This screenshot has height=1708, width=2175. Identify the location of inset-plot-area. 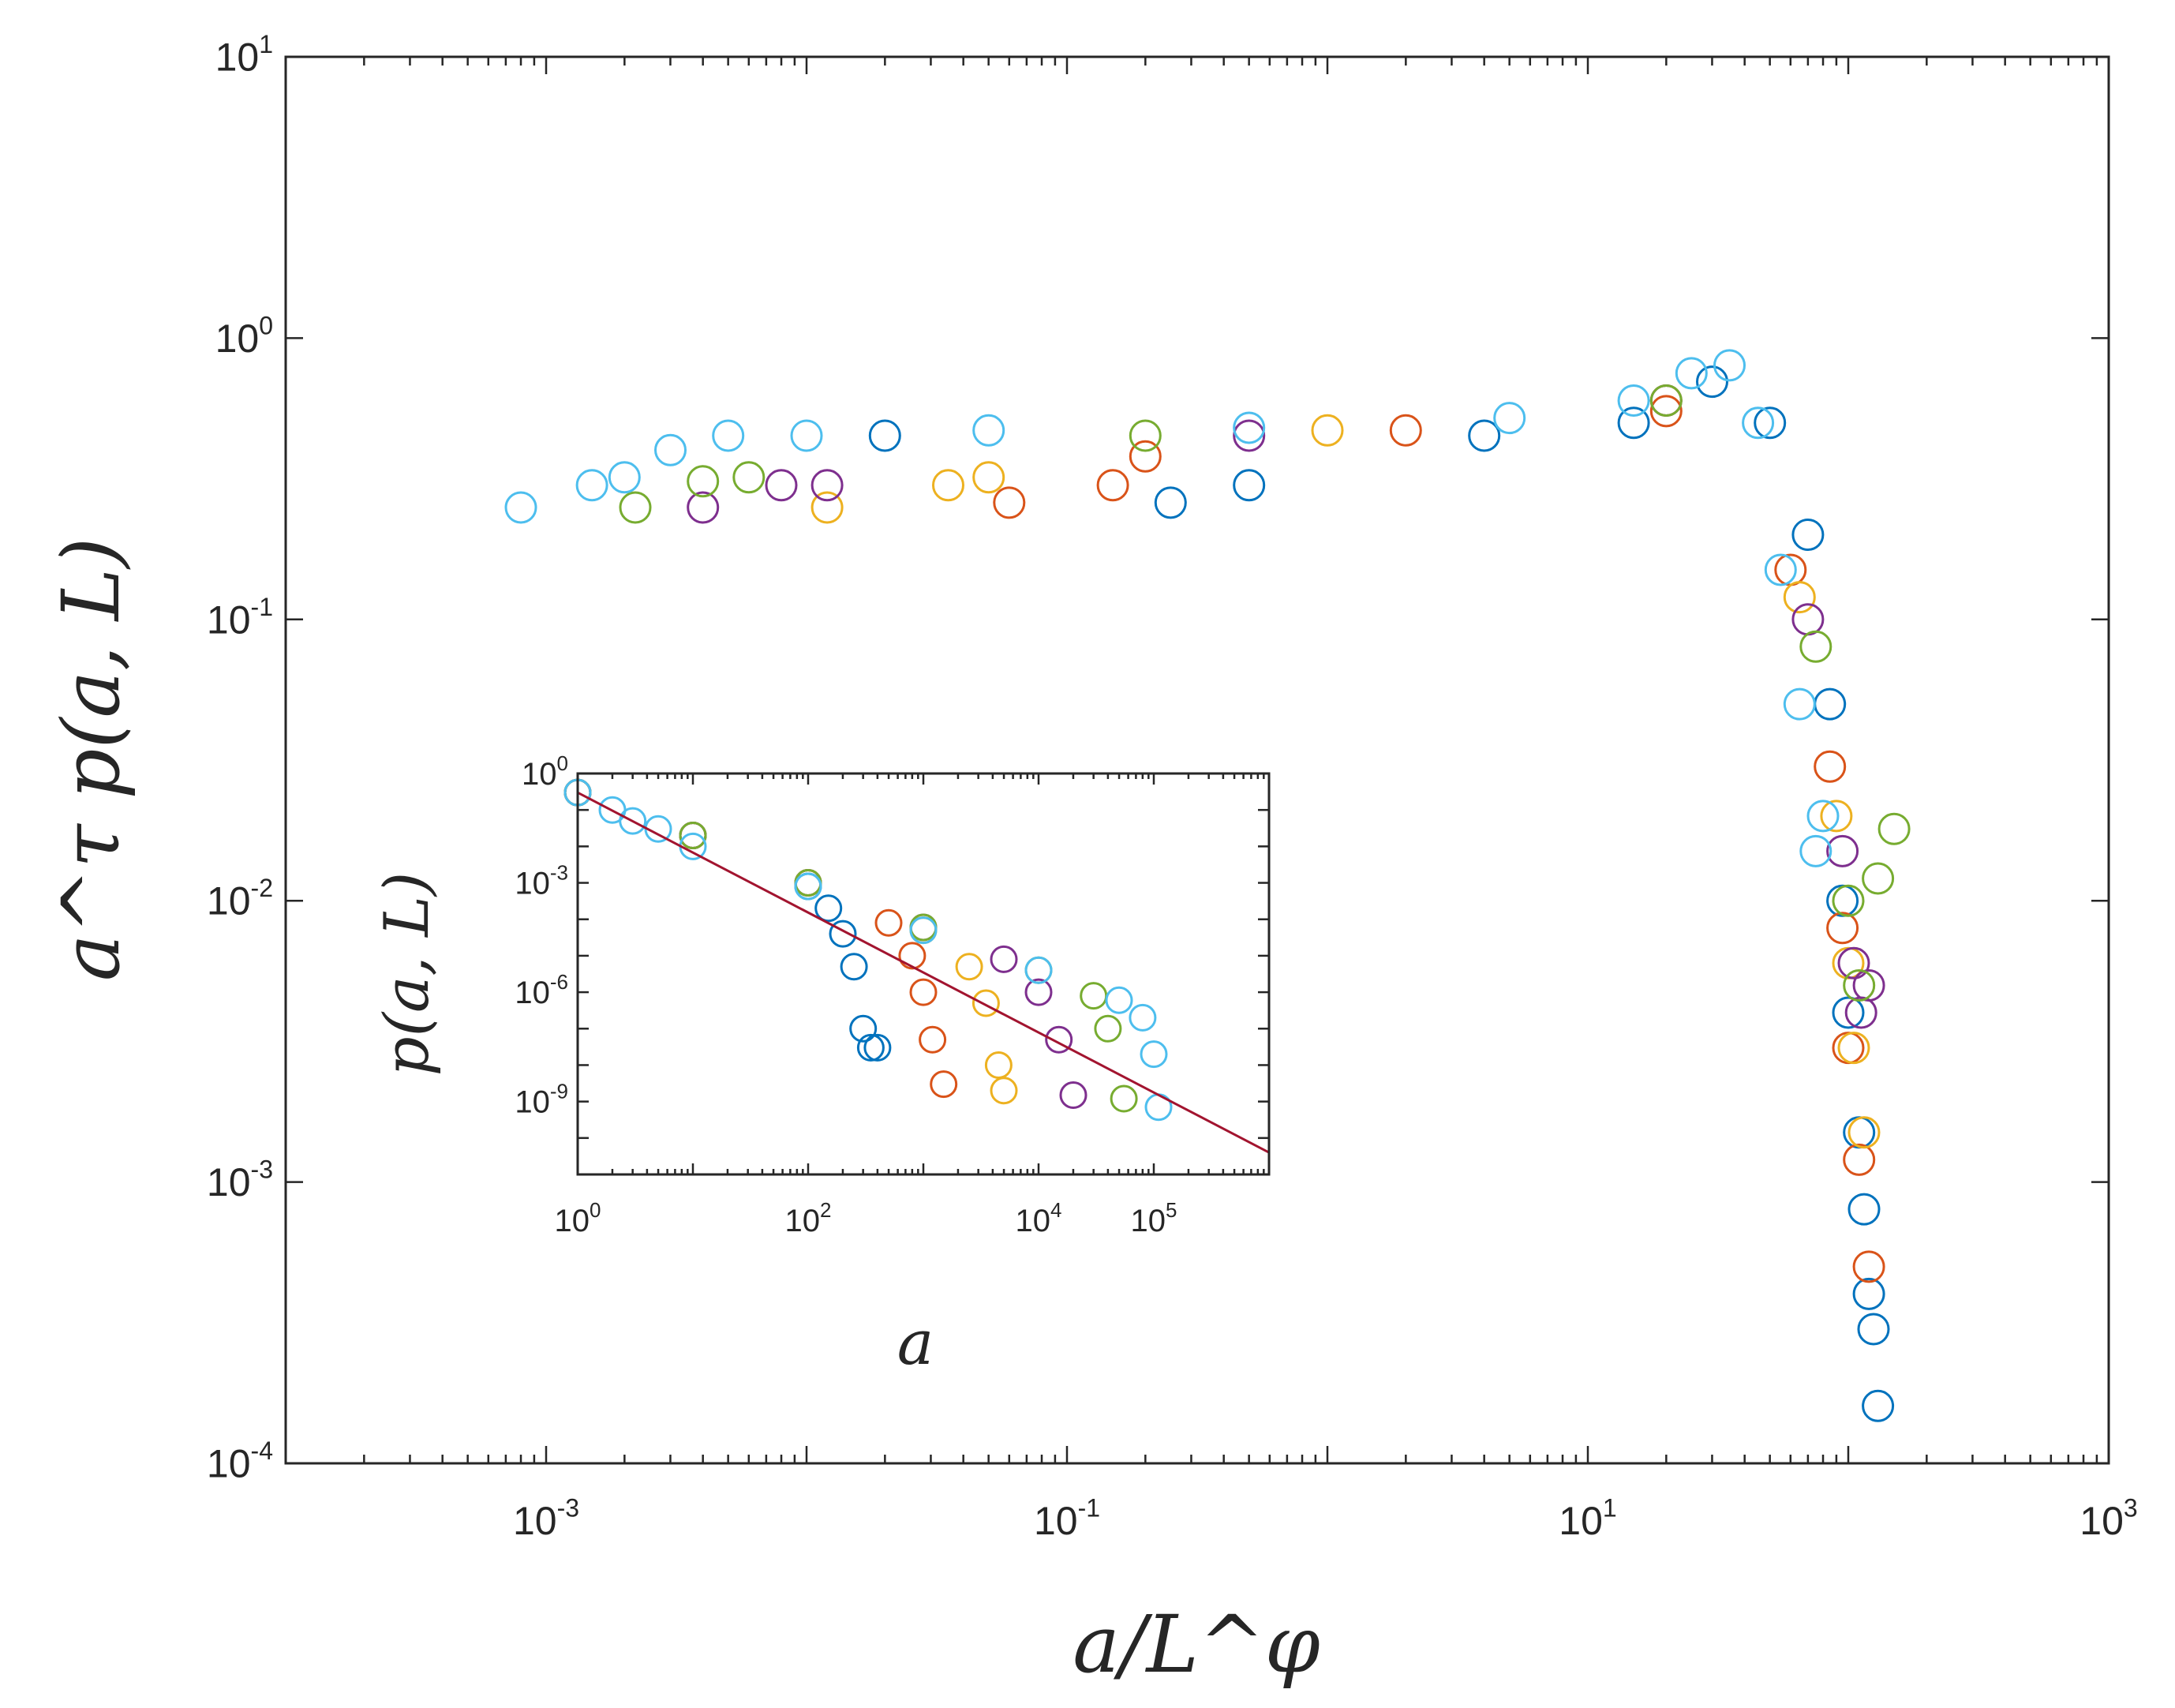
(923, 973).